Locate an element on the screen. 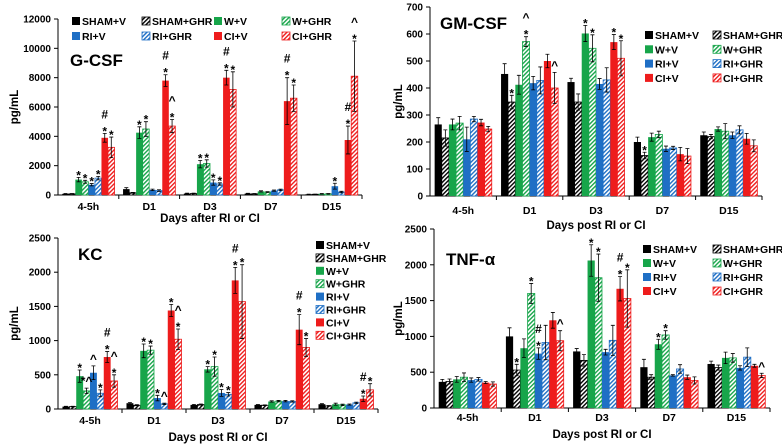 Image resolution: width=782 pixels, height=446 pixels. bar-w-ghr-d3 is located at coordinates (207, 179).